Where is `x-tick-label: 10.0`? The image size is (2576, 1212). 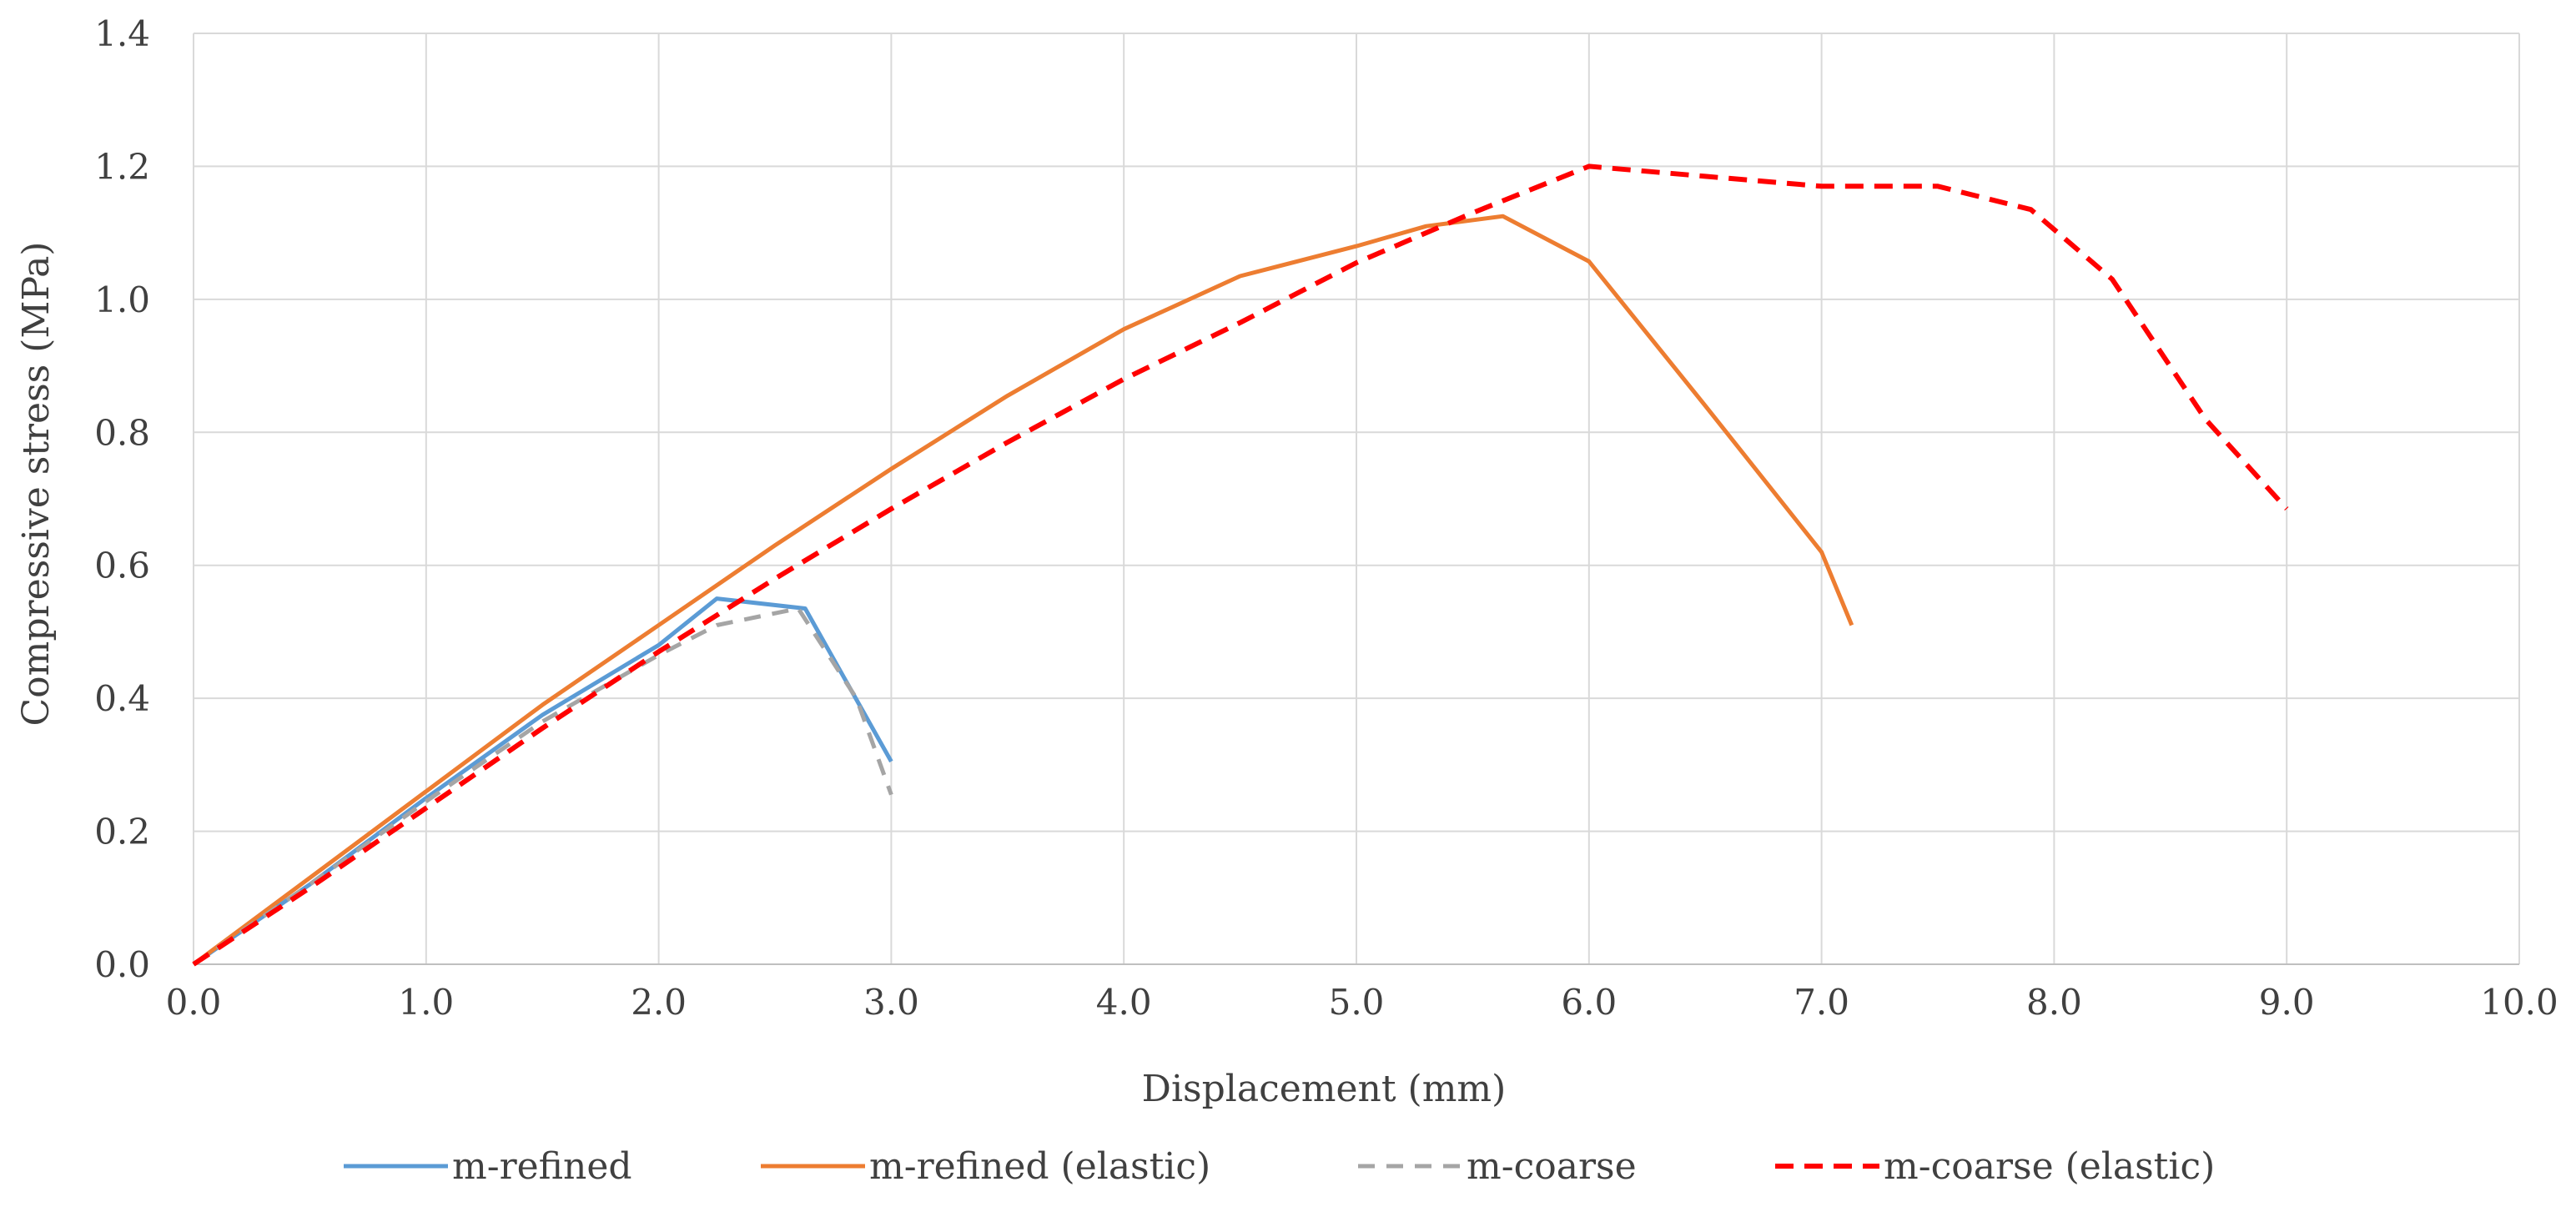
x-tick-label: 10.0 is located at coordinates (2519, 1003).